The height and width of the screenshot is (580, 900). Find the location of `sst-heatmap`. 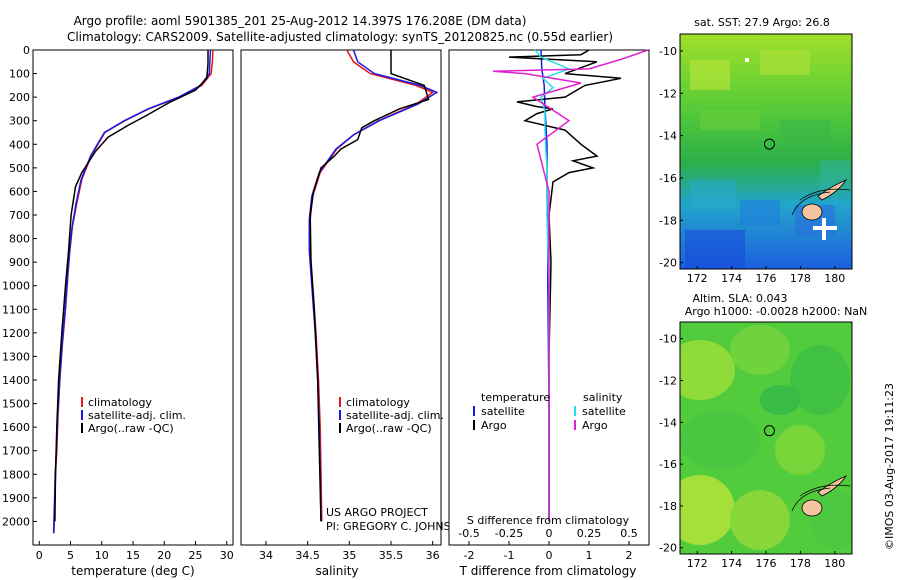

sst-heatmap is located at coordinates (766, 151).